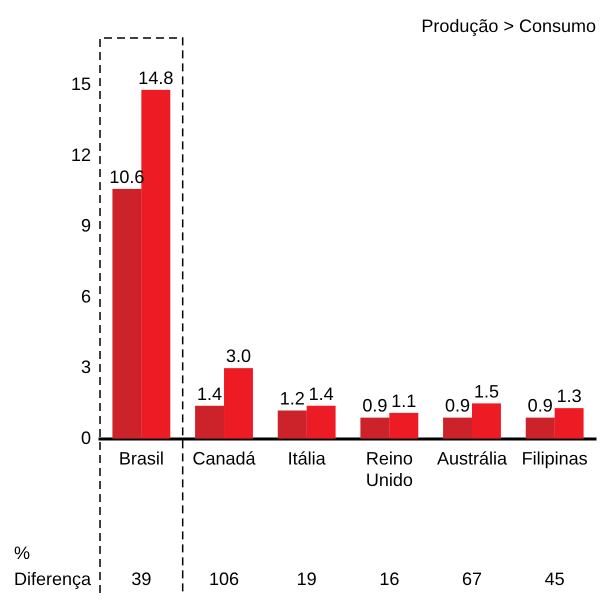 The height and width of the screenshot is (605, 608). What do you see at coordinates (238, 356) in the screenshot?
I see `data-label: 3.0` at bounding box center [238, 356].